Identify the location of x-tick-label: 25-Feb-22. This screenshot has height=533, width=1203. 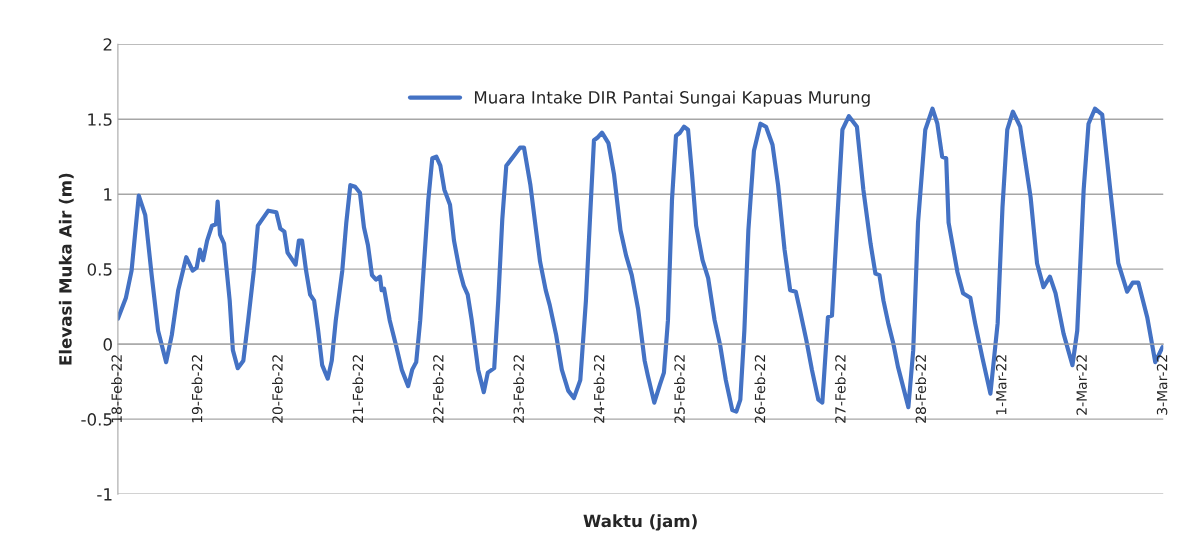
(679, 389).